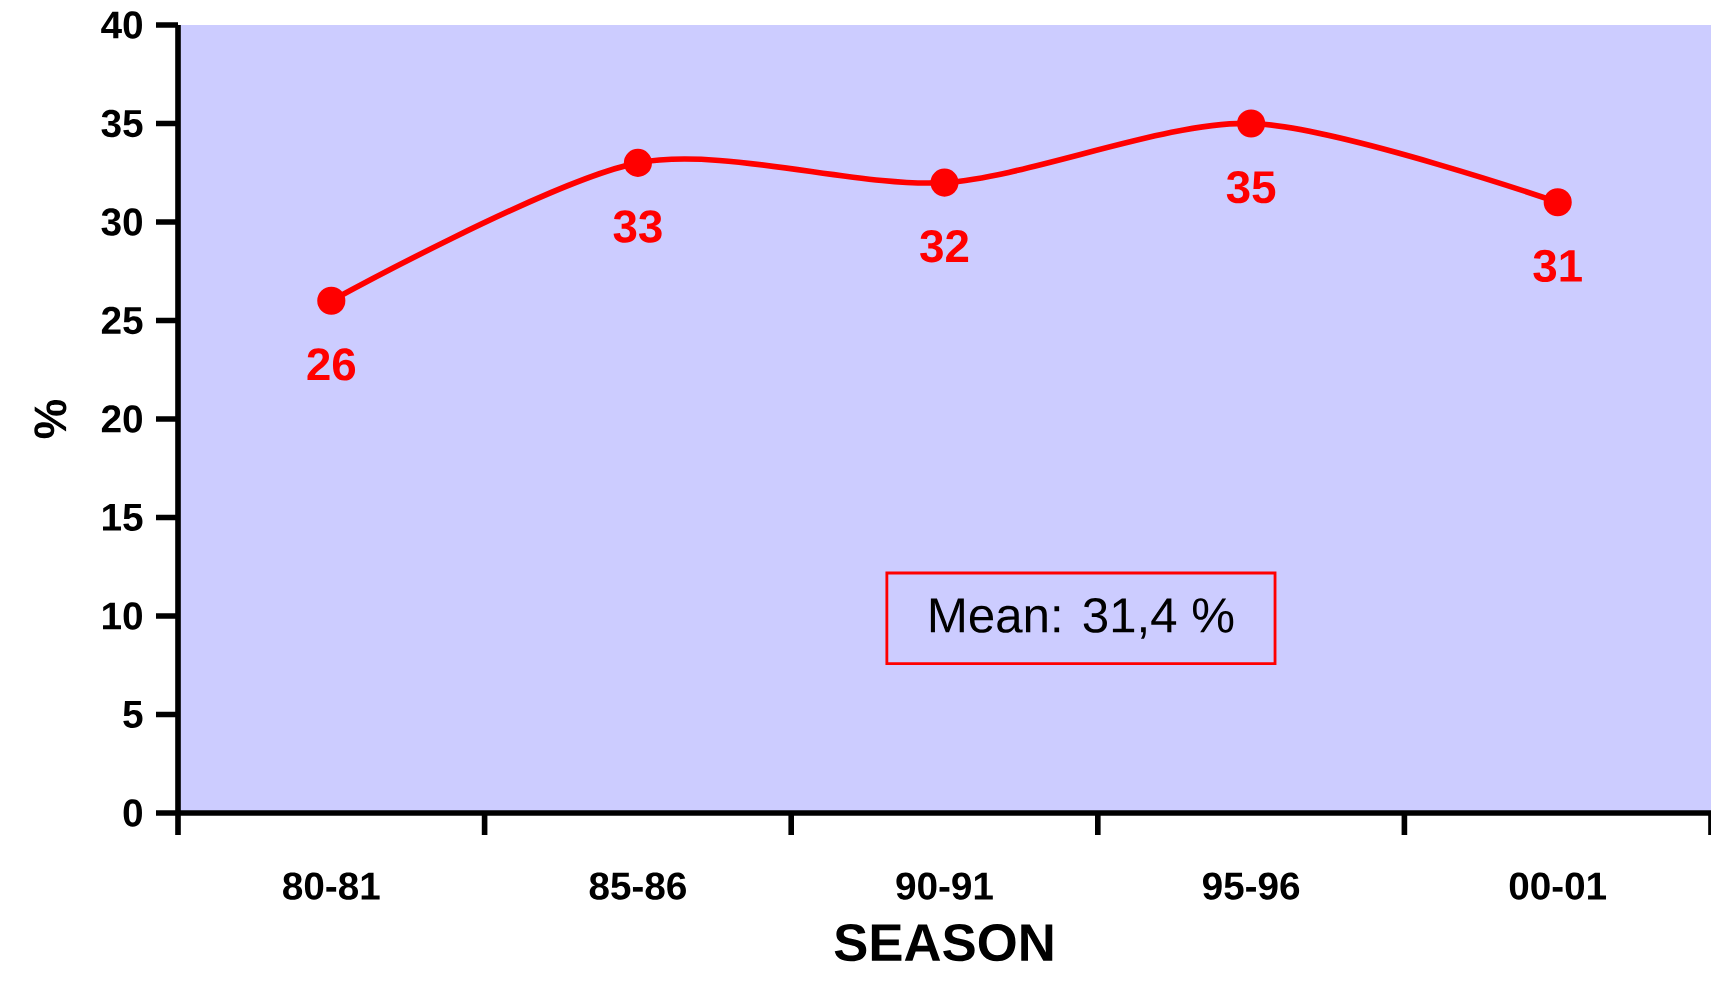 Image resolution: width=1711 pixels, height=1003 pixels. What do you see at coordinates (123, 517) in the screenshot?
I see `y-tick-label: 15` at bounding box center [123, 517].